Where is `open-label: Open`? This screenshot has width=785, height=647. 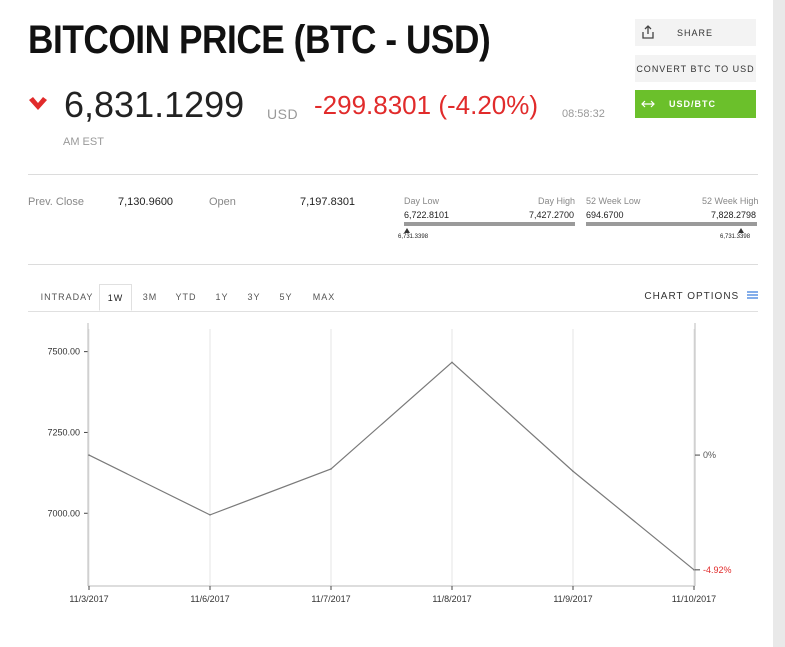 open-label: Open is located at coordinates (222, 202).